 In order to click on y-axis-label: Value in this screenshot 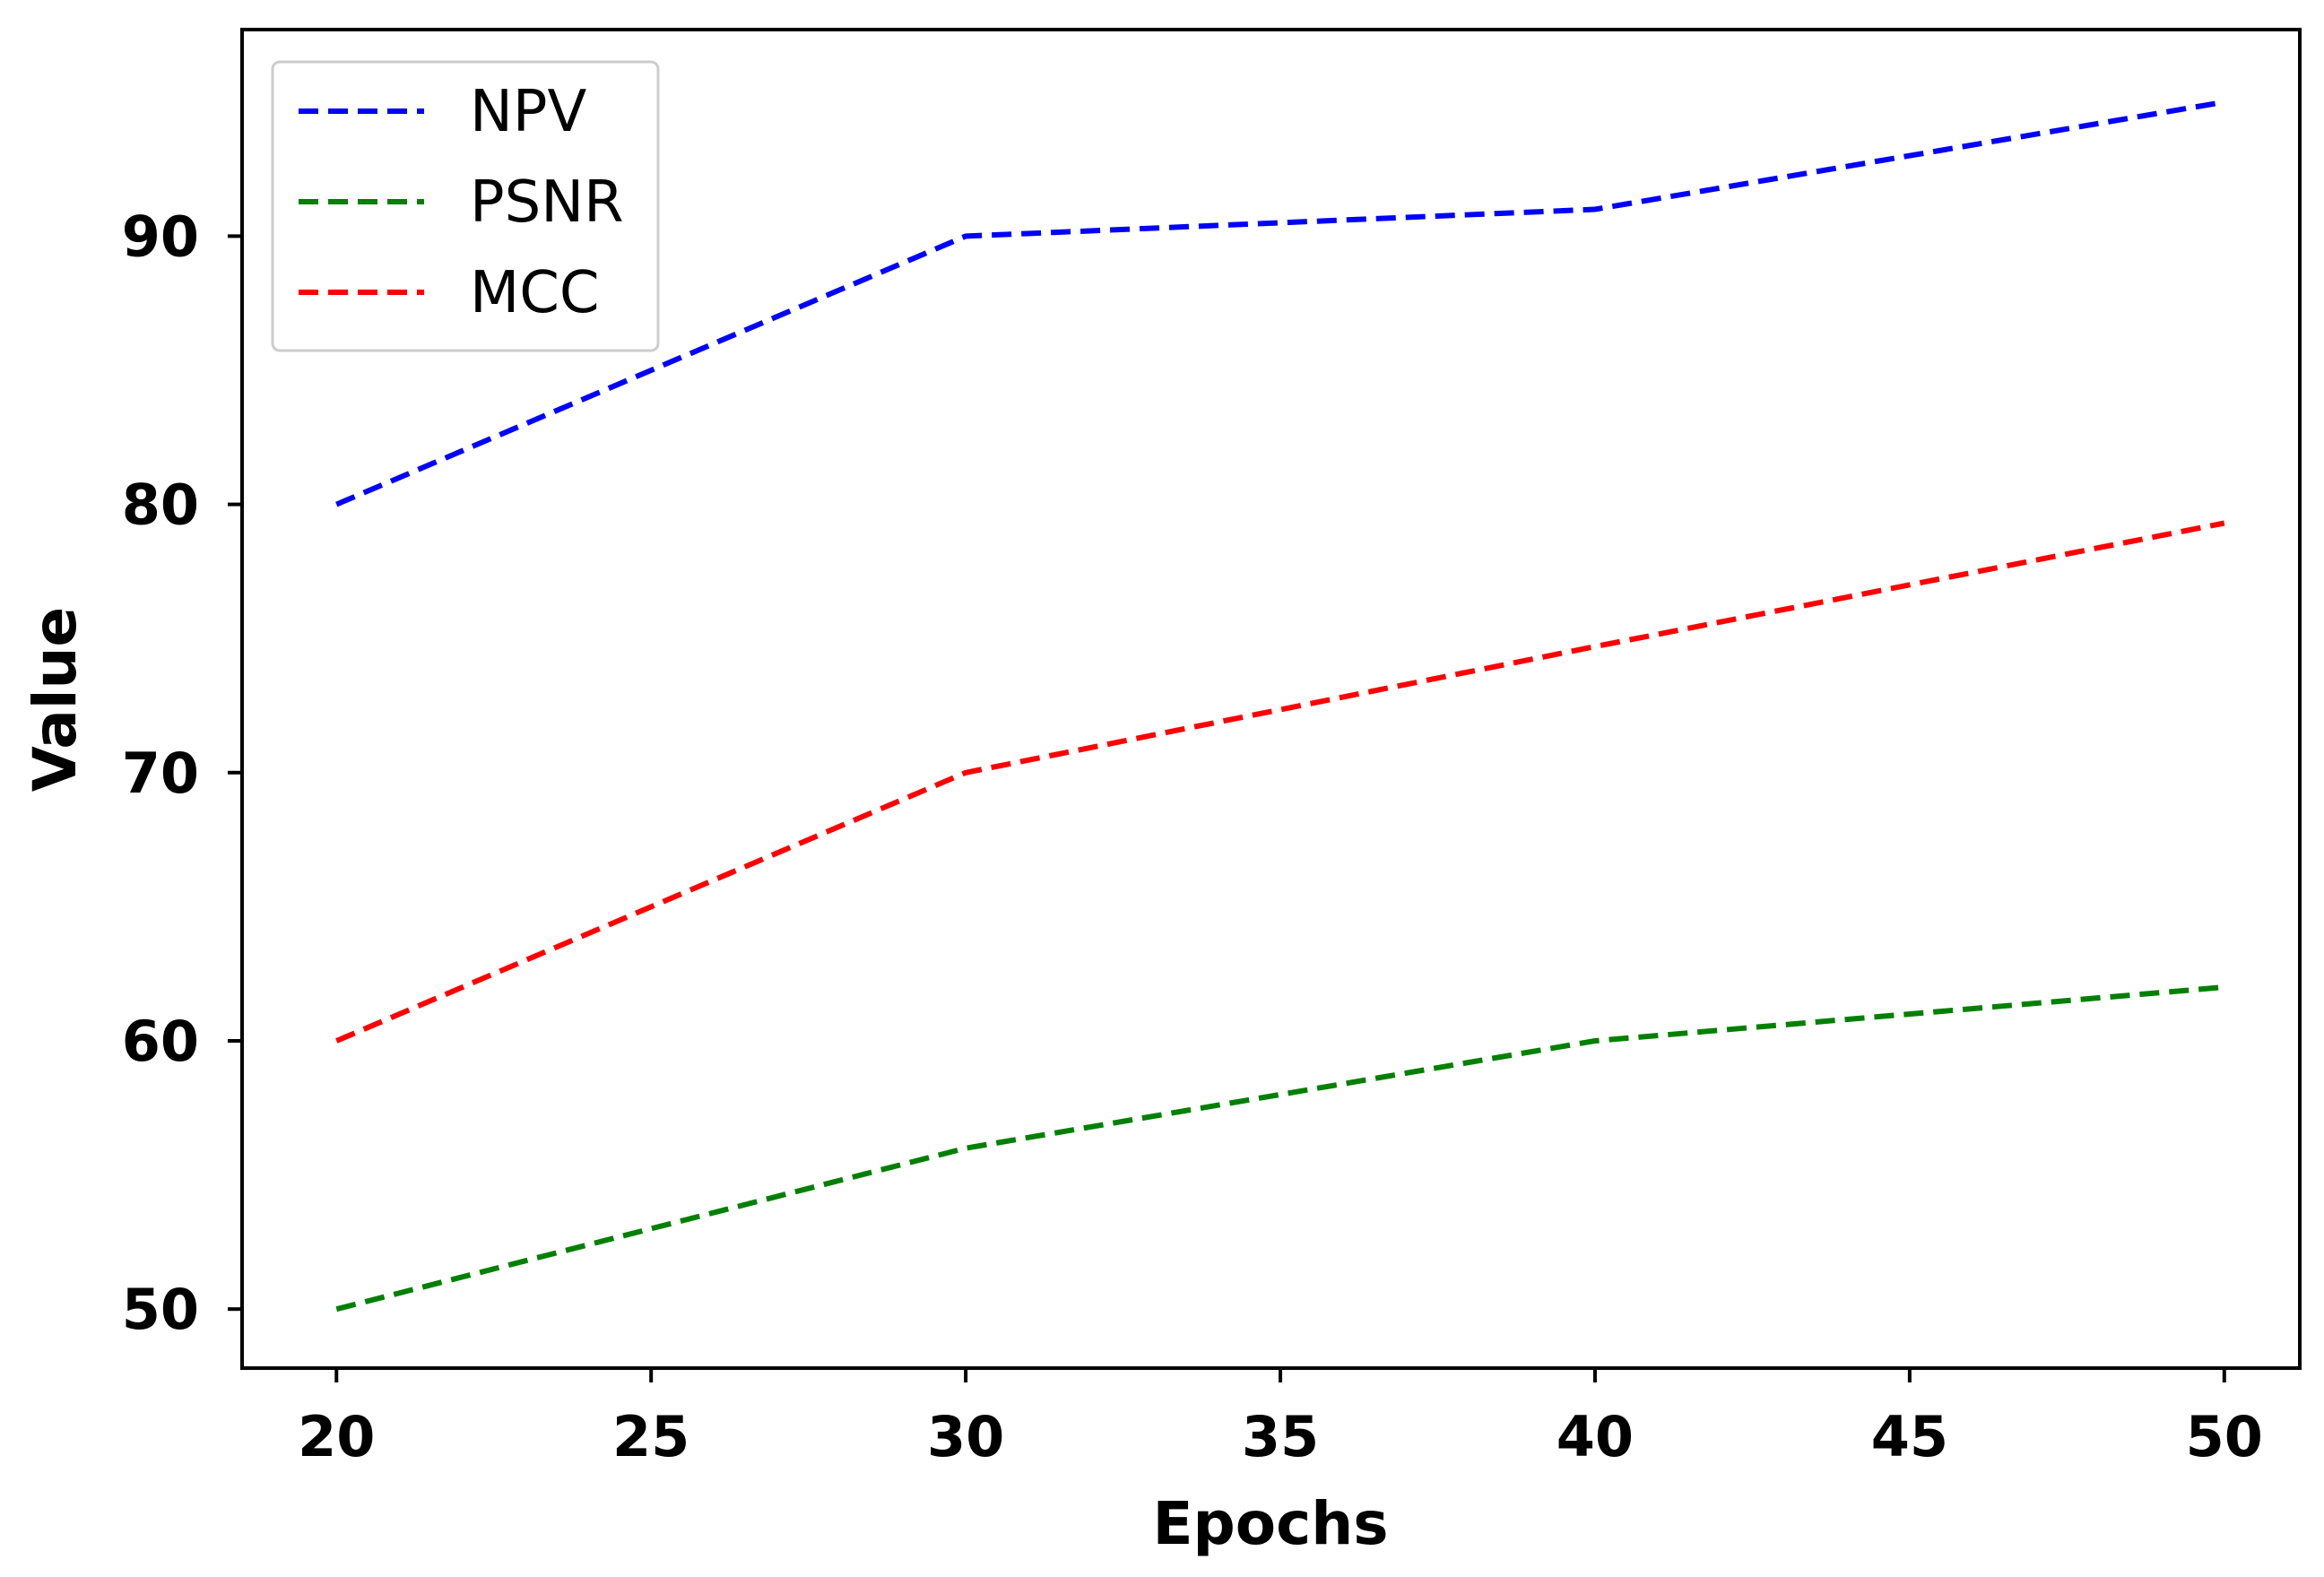, I will do `click(55, 699)`.